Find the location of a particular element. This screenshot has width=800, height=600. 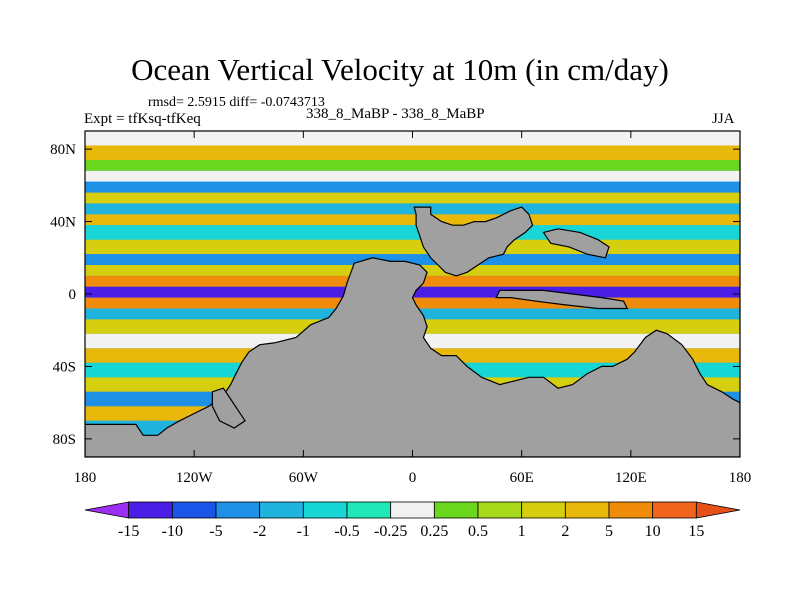

colorbar-label: -5 is located at coordinates (215, 531).